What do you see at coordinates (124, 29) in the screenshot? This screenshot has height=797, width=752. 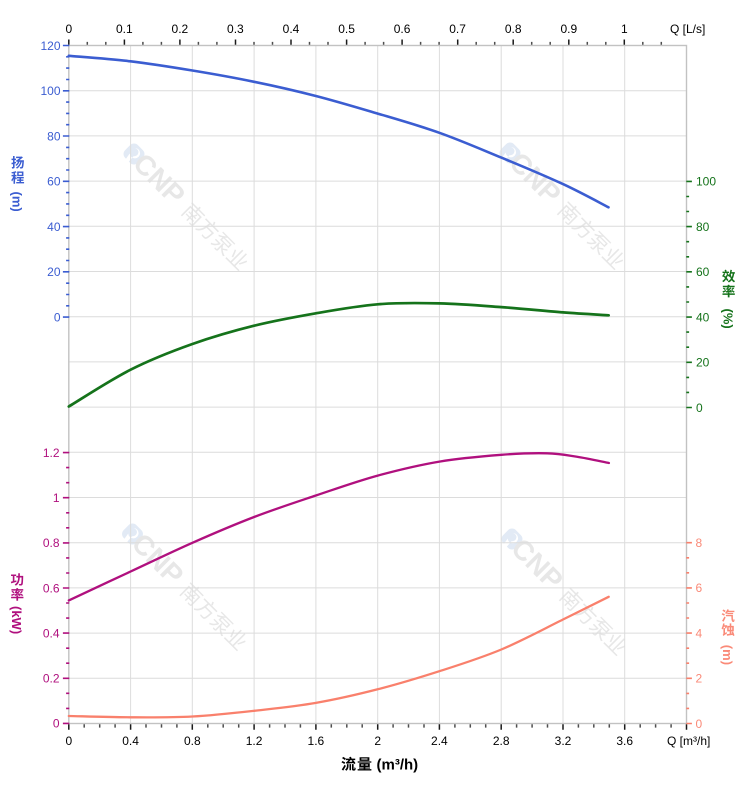 I see `svg-text: 0.1` at bounding box center [124, 29].